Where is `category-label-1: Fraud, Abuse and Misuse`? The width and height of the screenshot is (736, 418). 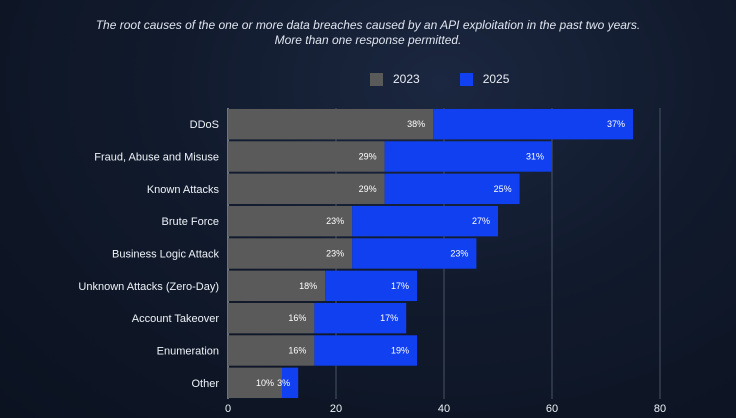
category-label-1: Fraud, Abuse and Misuse is located at coordinates (156, 158).